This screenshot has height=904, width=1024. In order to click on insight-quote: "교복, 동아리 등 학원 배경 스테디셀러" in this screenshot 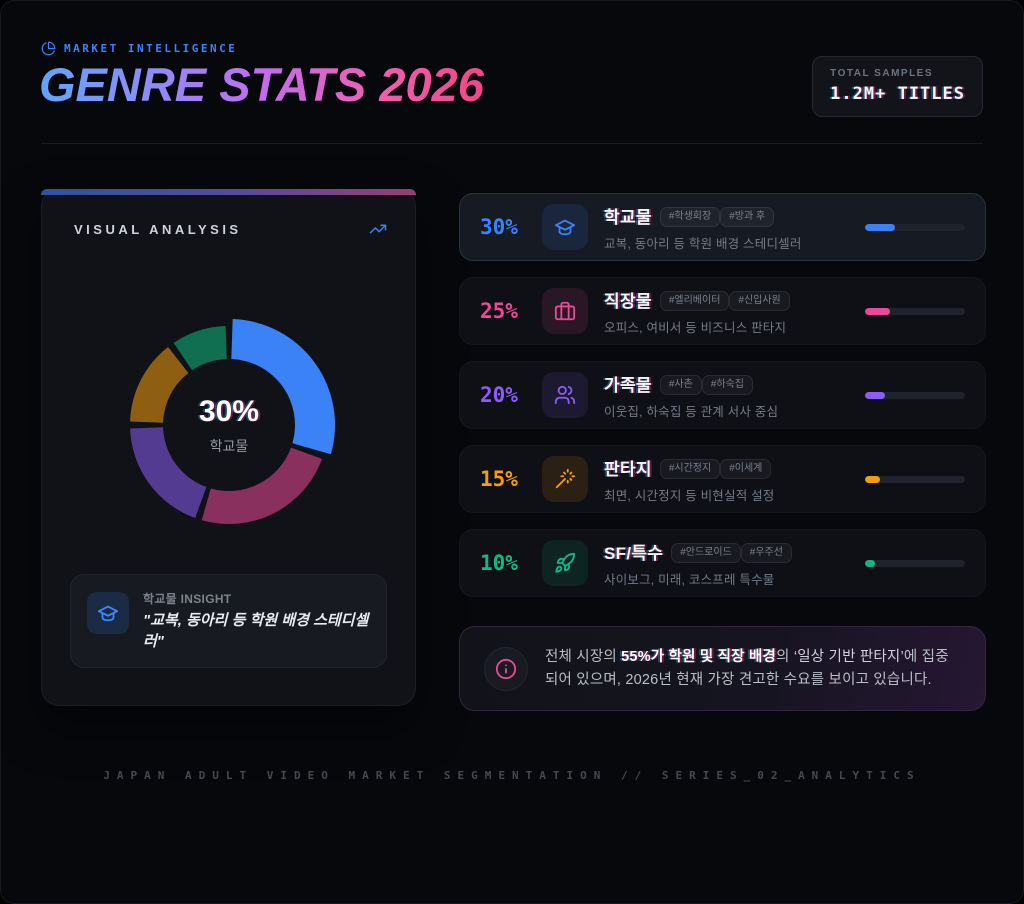, I will do `click(256, 631)`.